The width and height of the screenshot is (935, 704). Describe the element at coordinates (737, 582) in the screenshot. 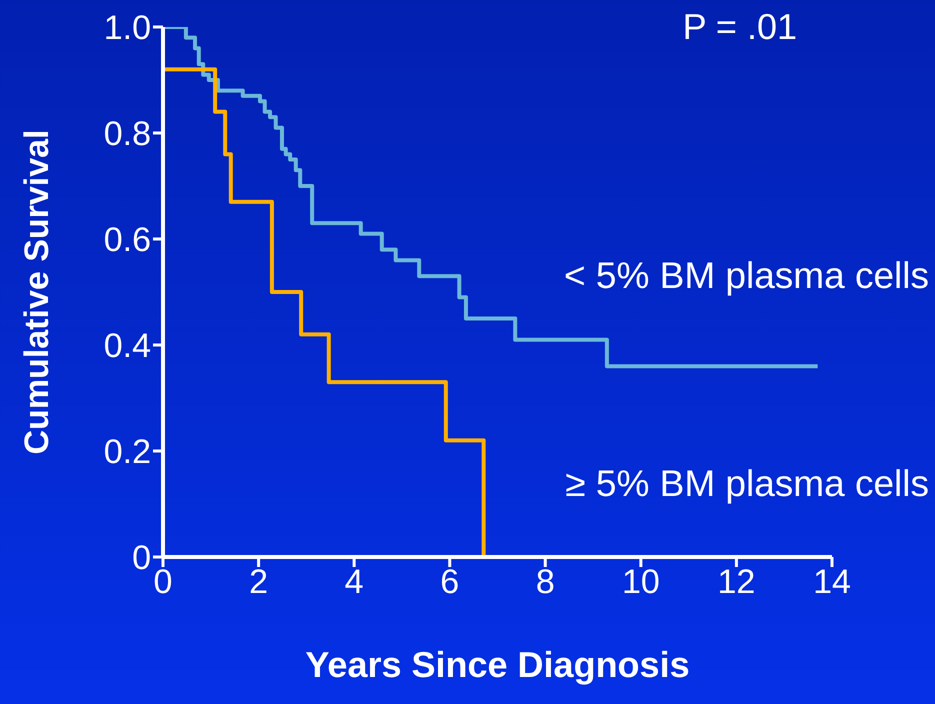

I see `x-tick-label: 12` at that location.